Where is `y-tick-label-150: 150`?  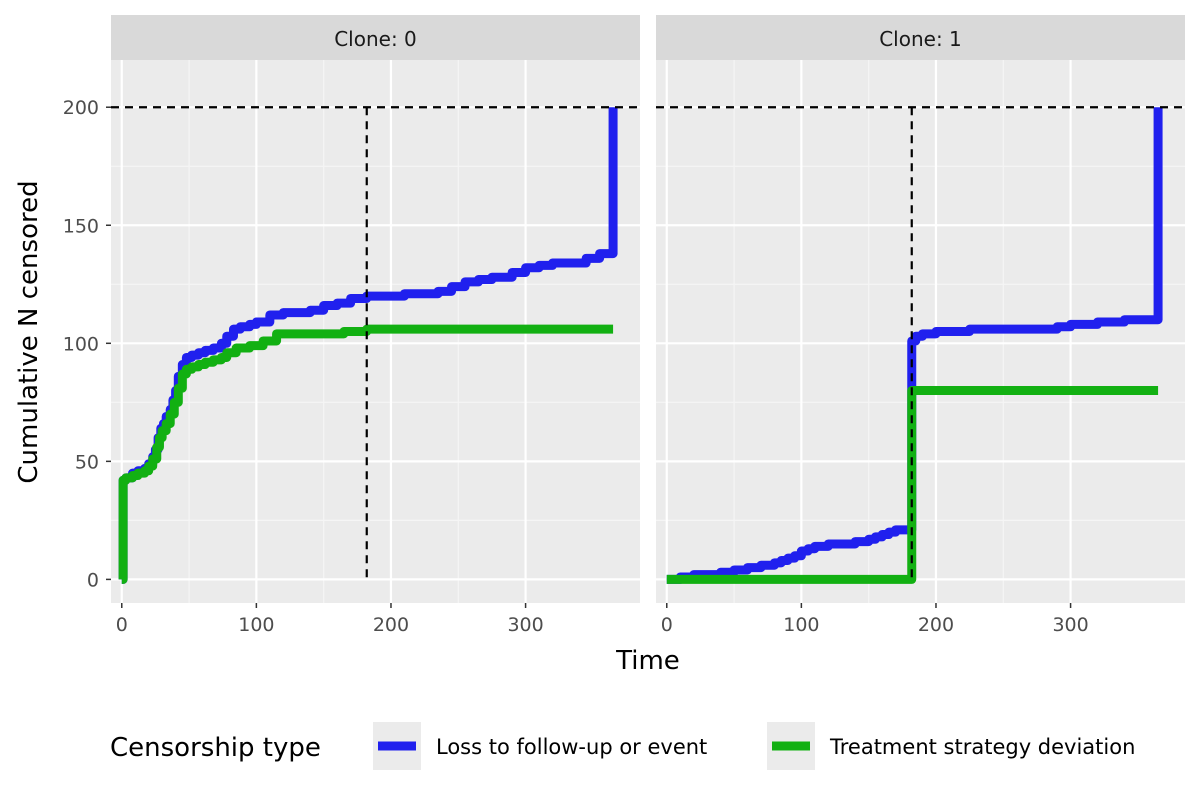 y-tick-label-150: 150 is located at coordinates (81, 226).